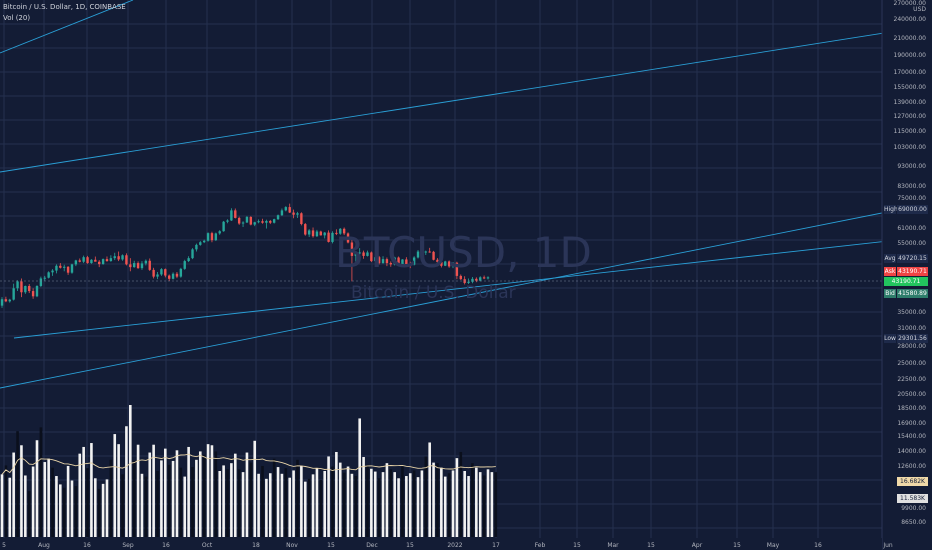  What do you see at coordinates (911, 379) in the screenshot?
I see `price-tick-label: 22500.00` at bounding box center [911, 379].